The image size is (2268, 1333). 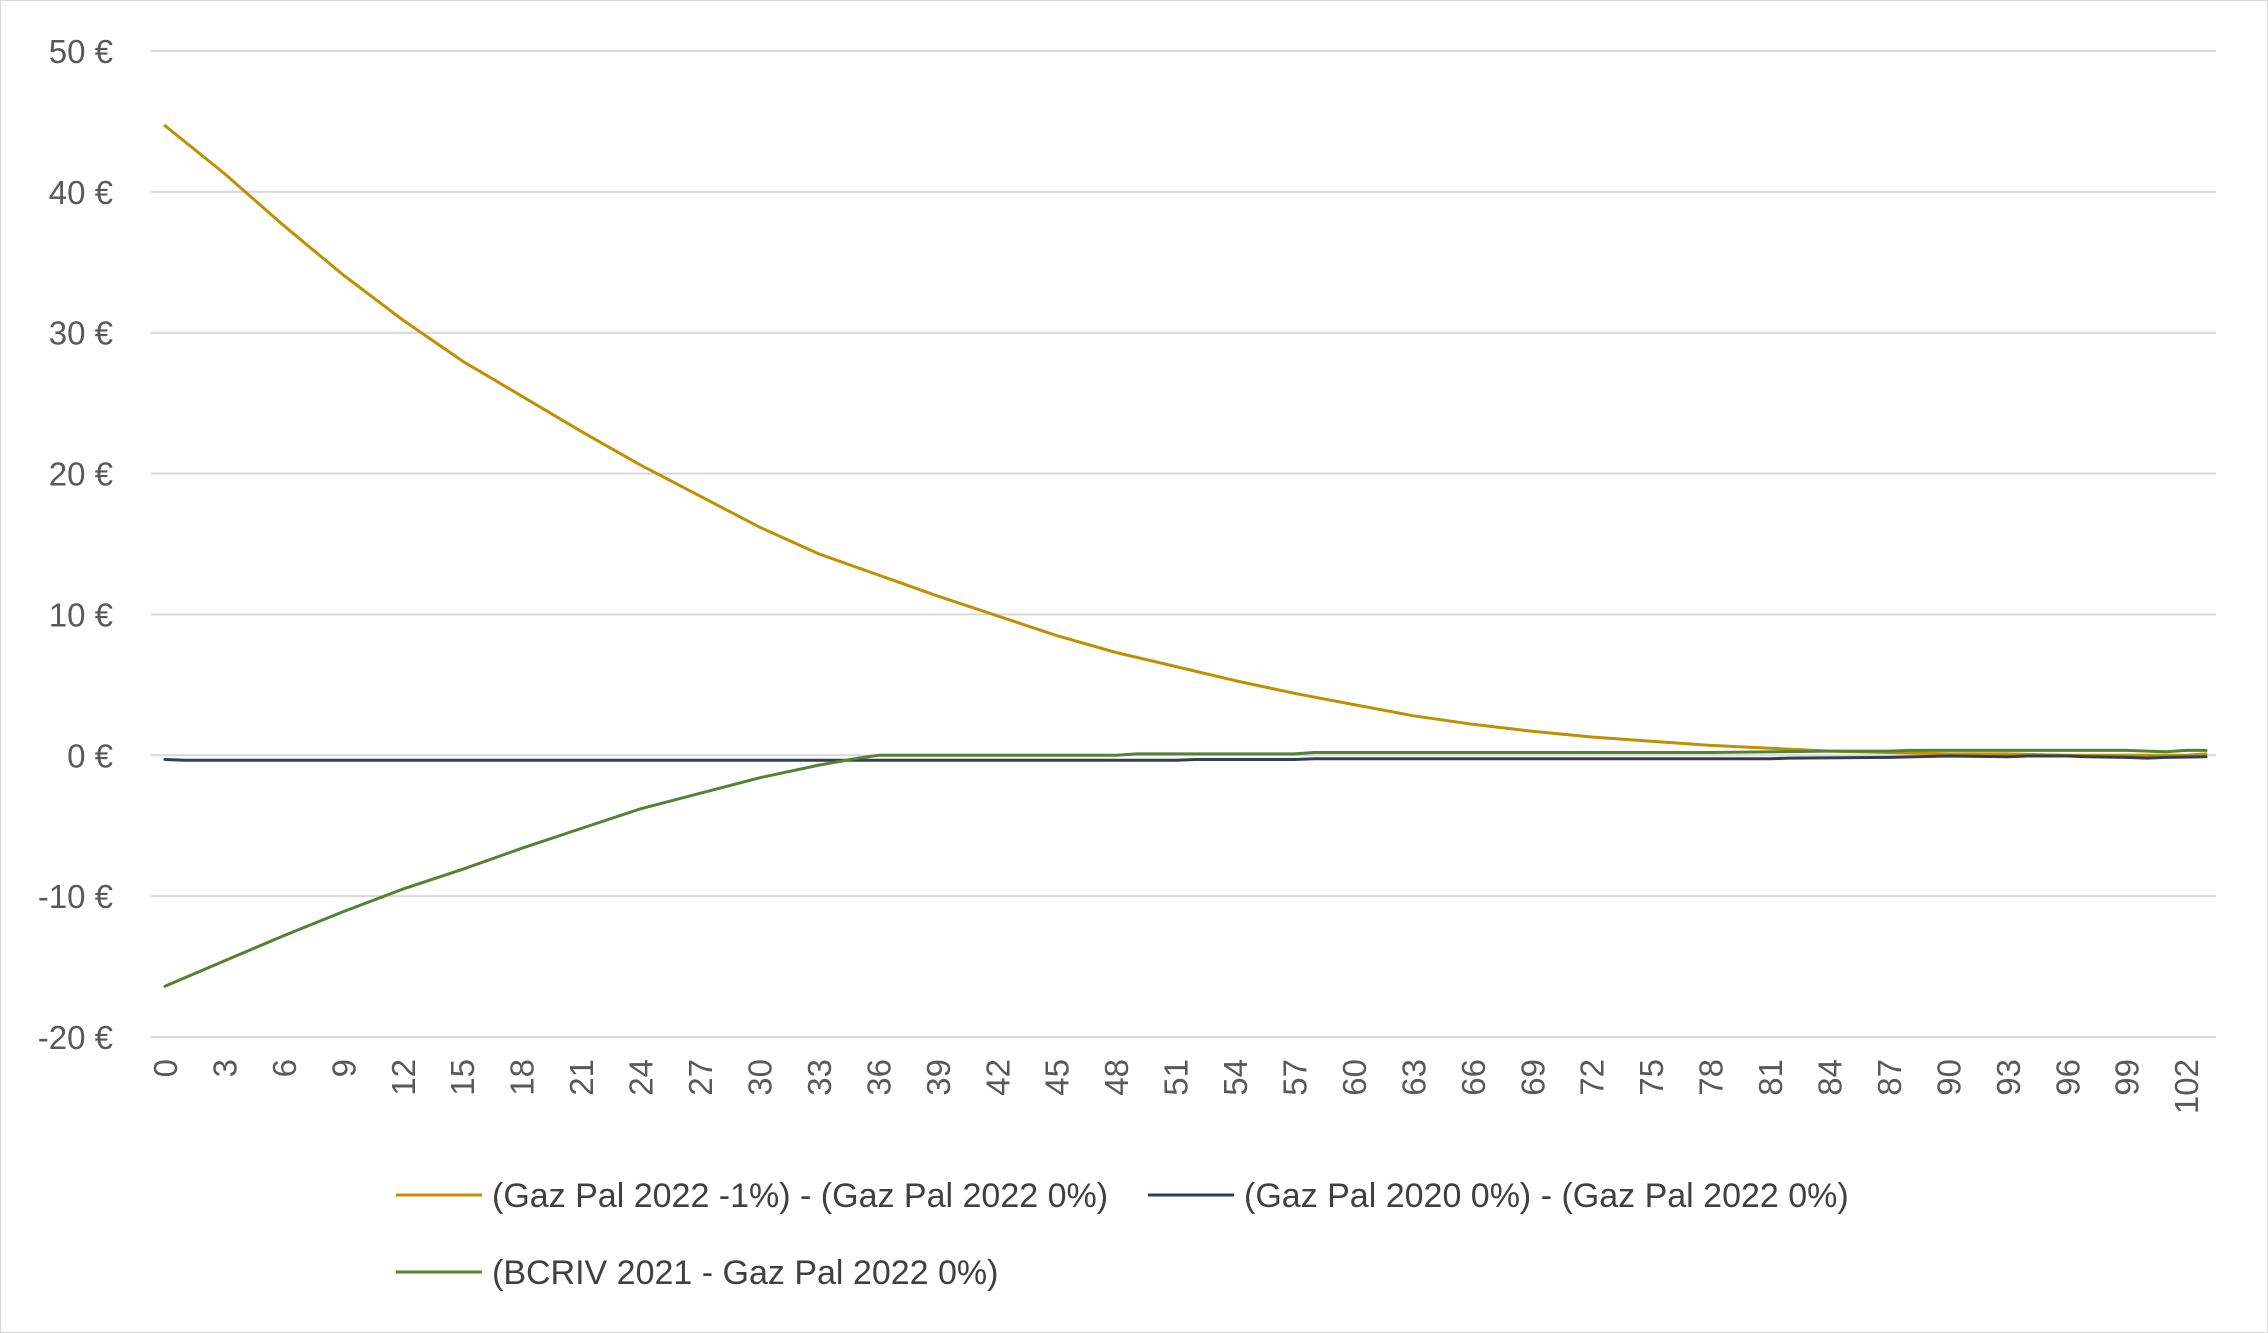 I want to click on x-tick-label: 9, so click(x=343, y=1068).